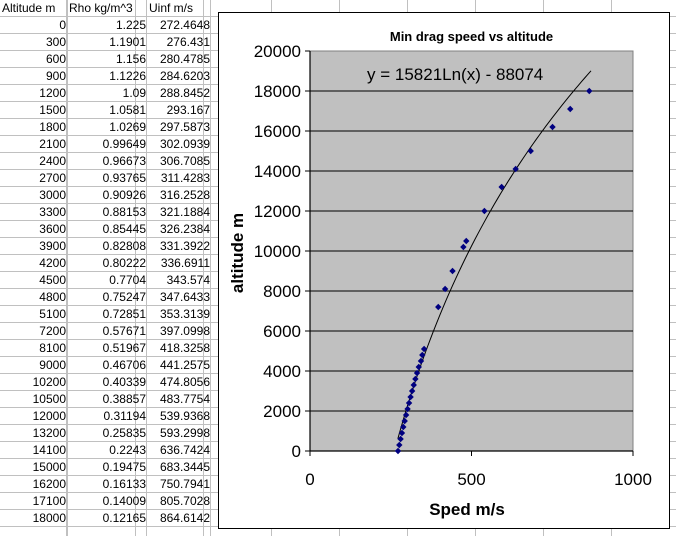 The width and height of the screenshot is (676, 536). I want to click on table-cell: 326.2384, so click(184, 229).